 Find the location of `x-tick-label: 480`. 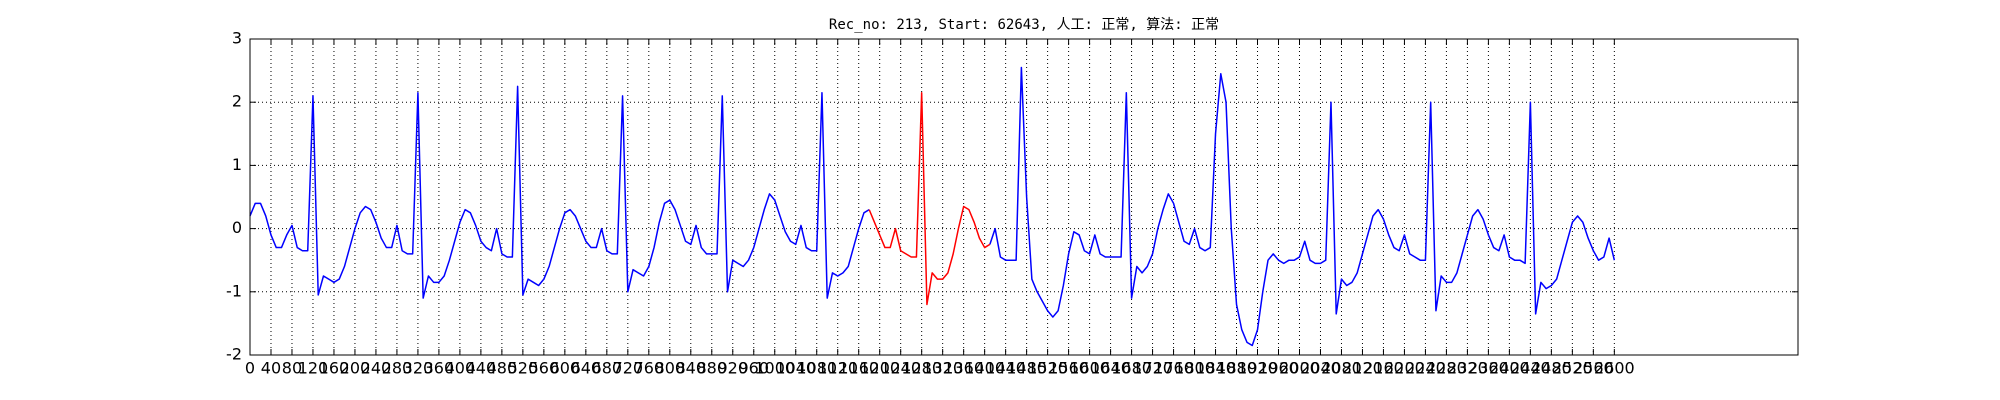

x-tick-label: 480 is located at coordinates (502, 368).